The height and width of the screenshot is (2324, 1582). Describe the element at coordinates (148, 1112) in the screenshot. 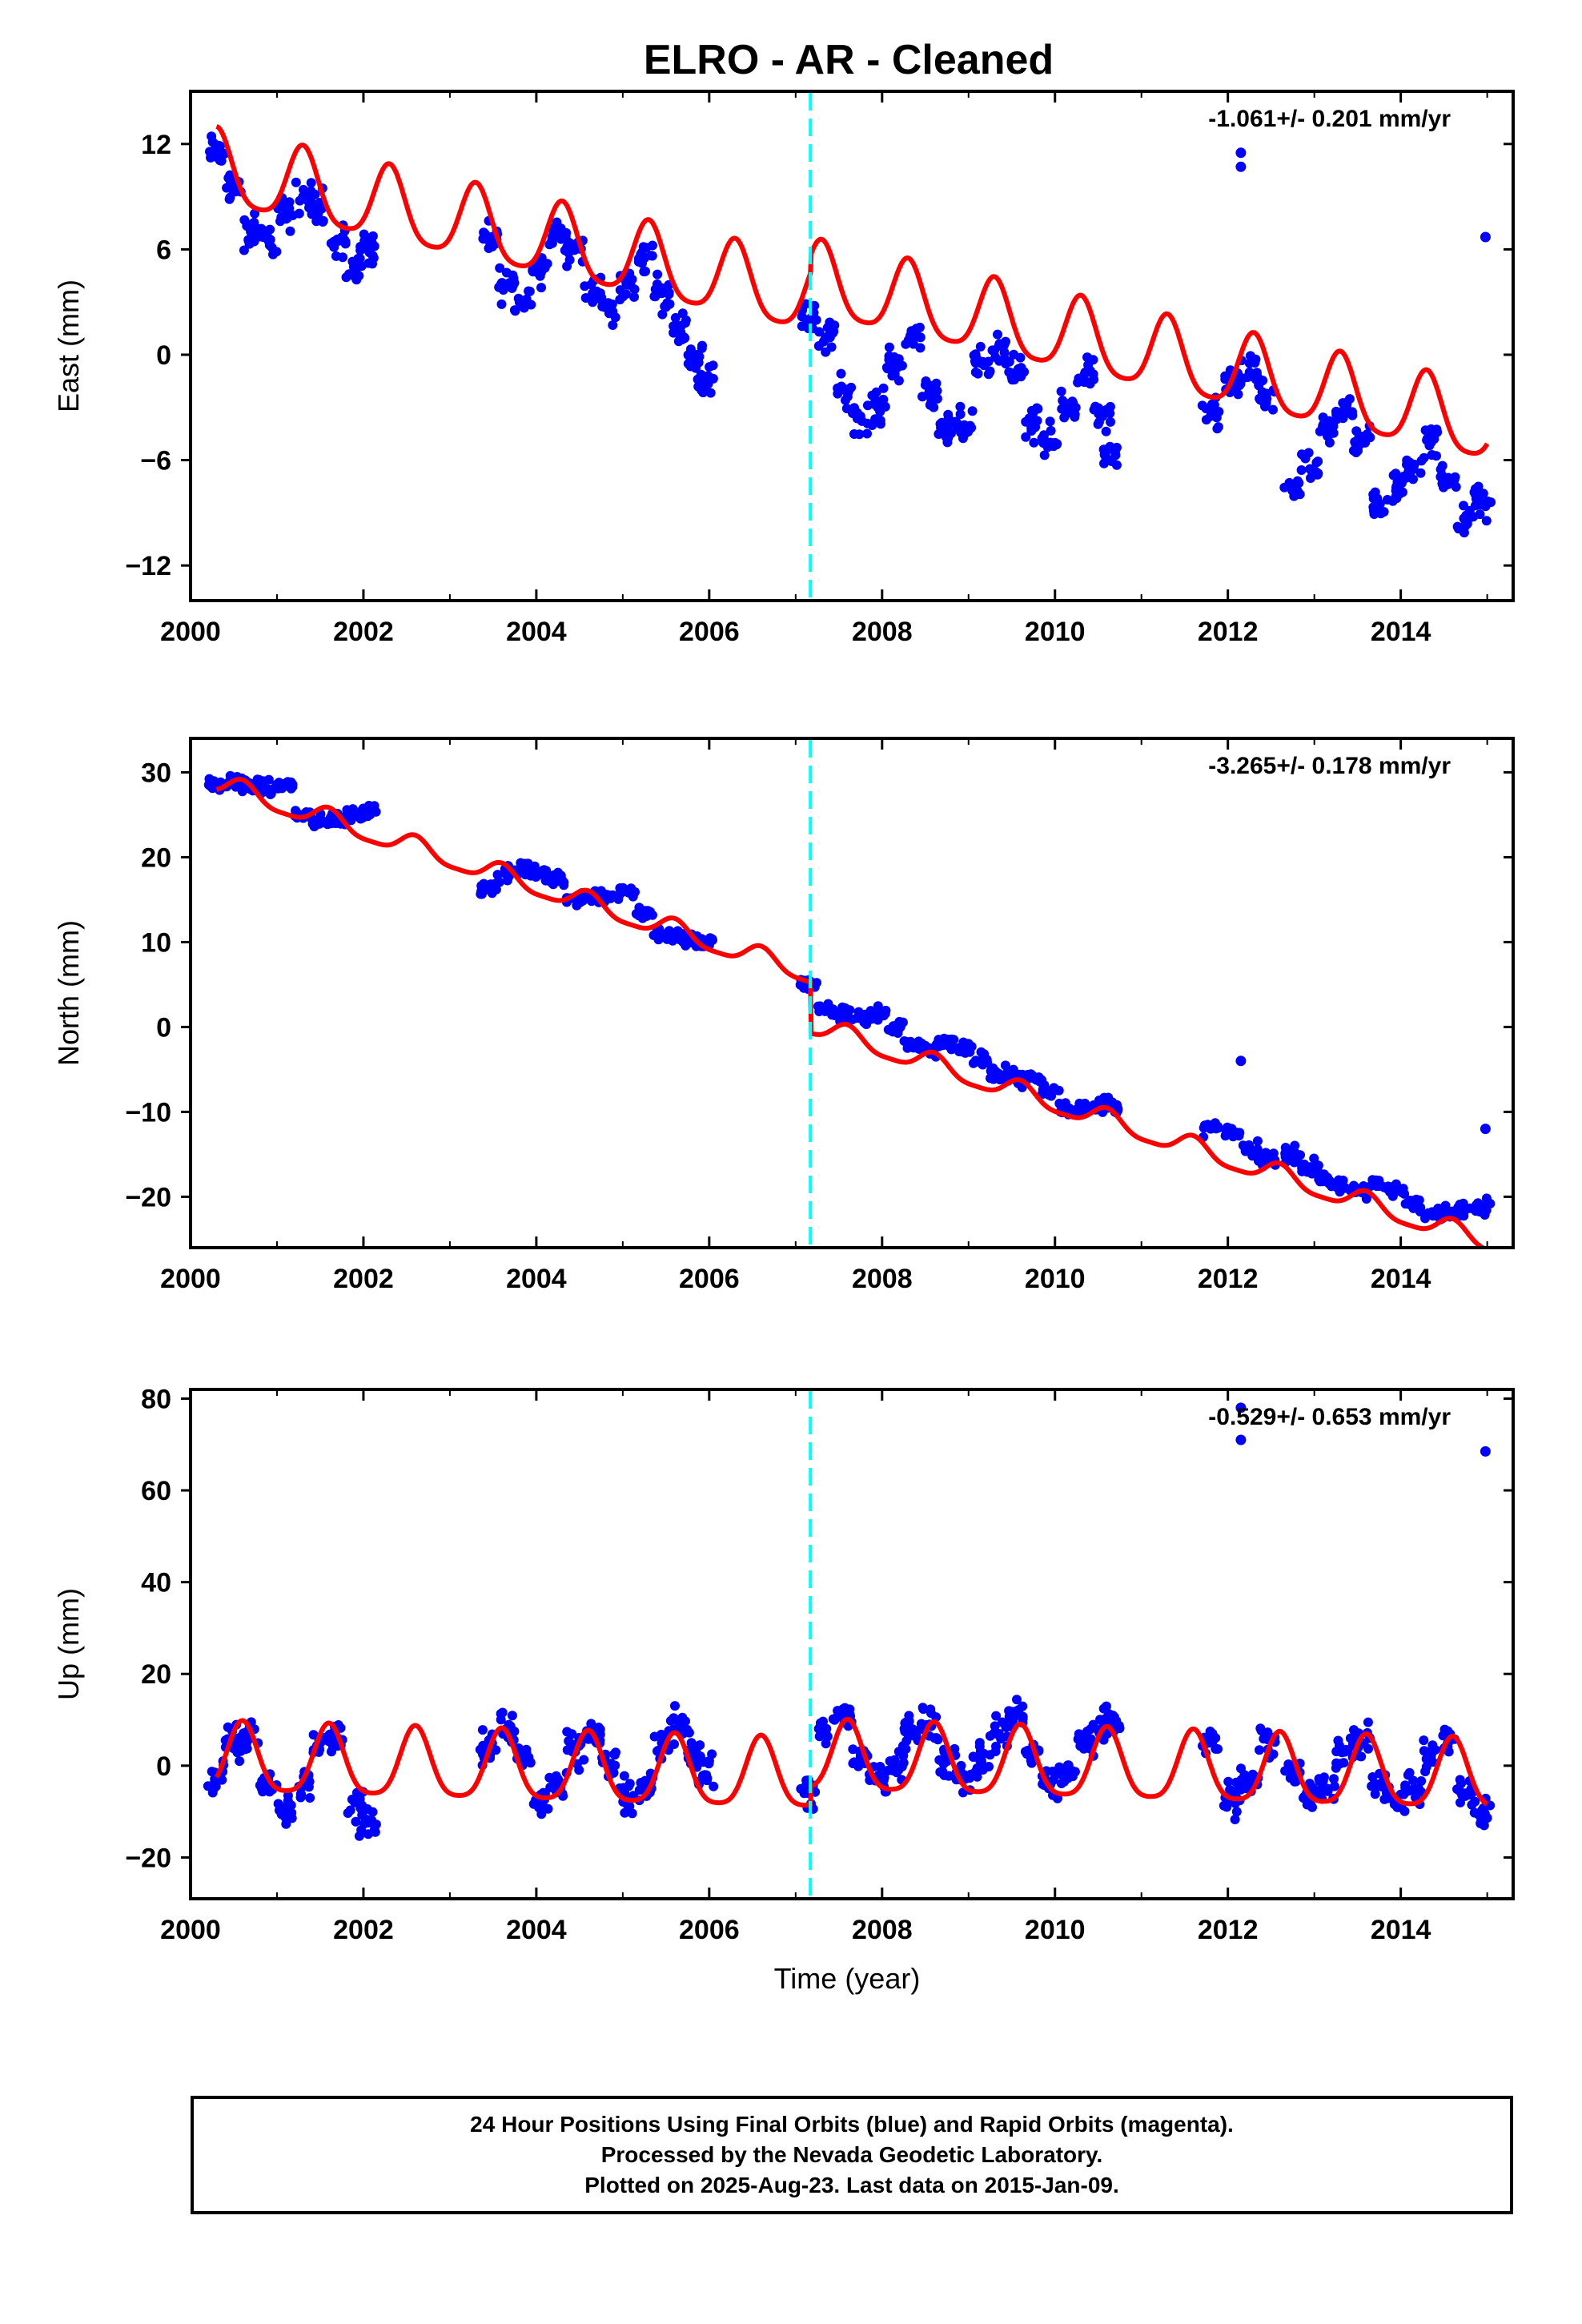

I see `y-tick-label: −10` at that location.